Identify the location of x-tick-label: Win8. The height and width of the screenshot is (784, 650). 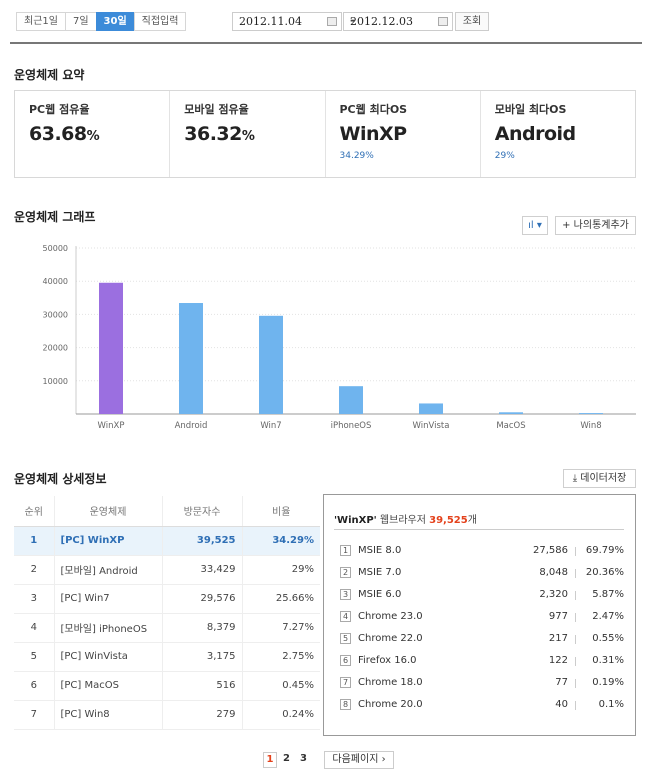
(590, 426).